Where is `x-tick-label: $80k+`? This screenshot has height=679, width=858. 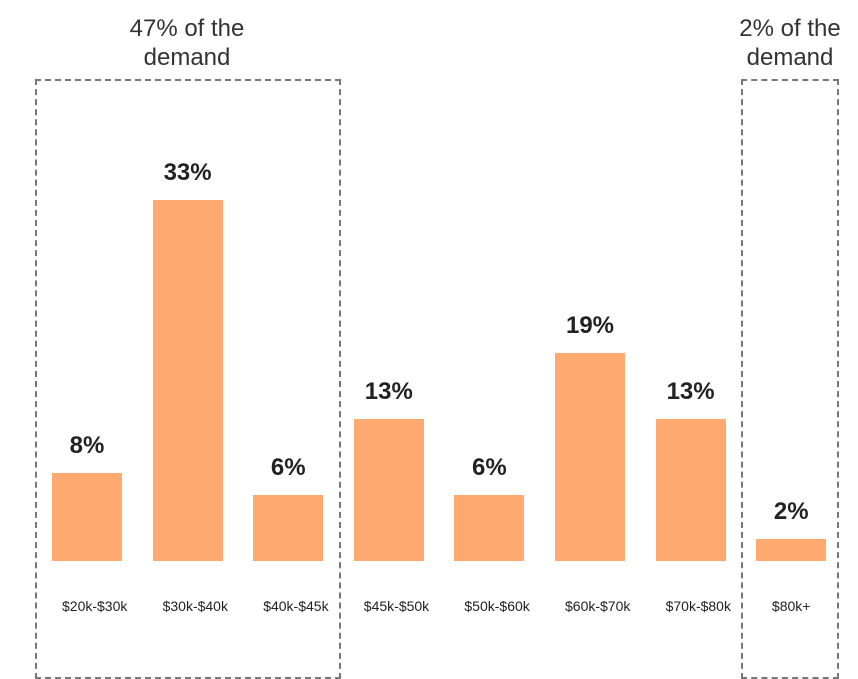
x-tick-label: $80k+ is located at coordinates (791, 606).